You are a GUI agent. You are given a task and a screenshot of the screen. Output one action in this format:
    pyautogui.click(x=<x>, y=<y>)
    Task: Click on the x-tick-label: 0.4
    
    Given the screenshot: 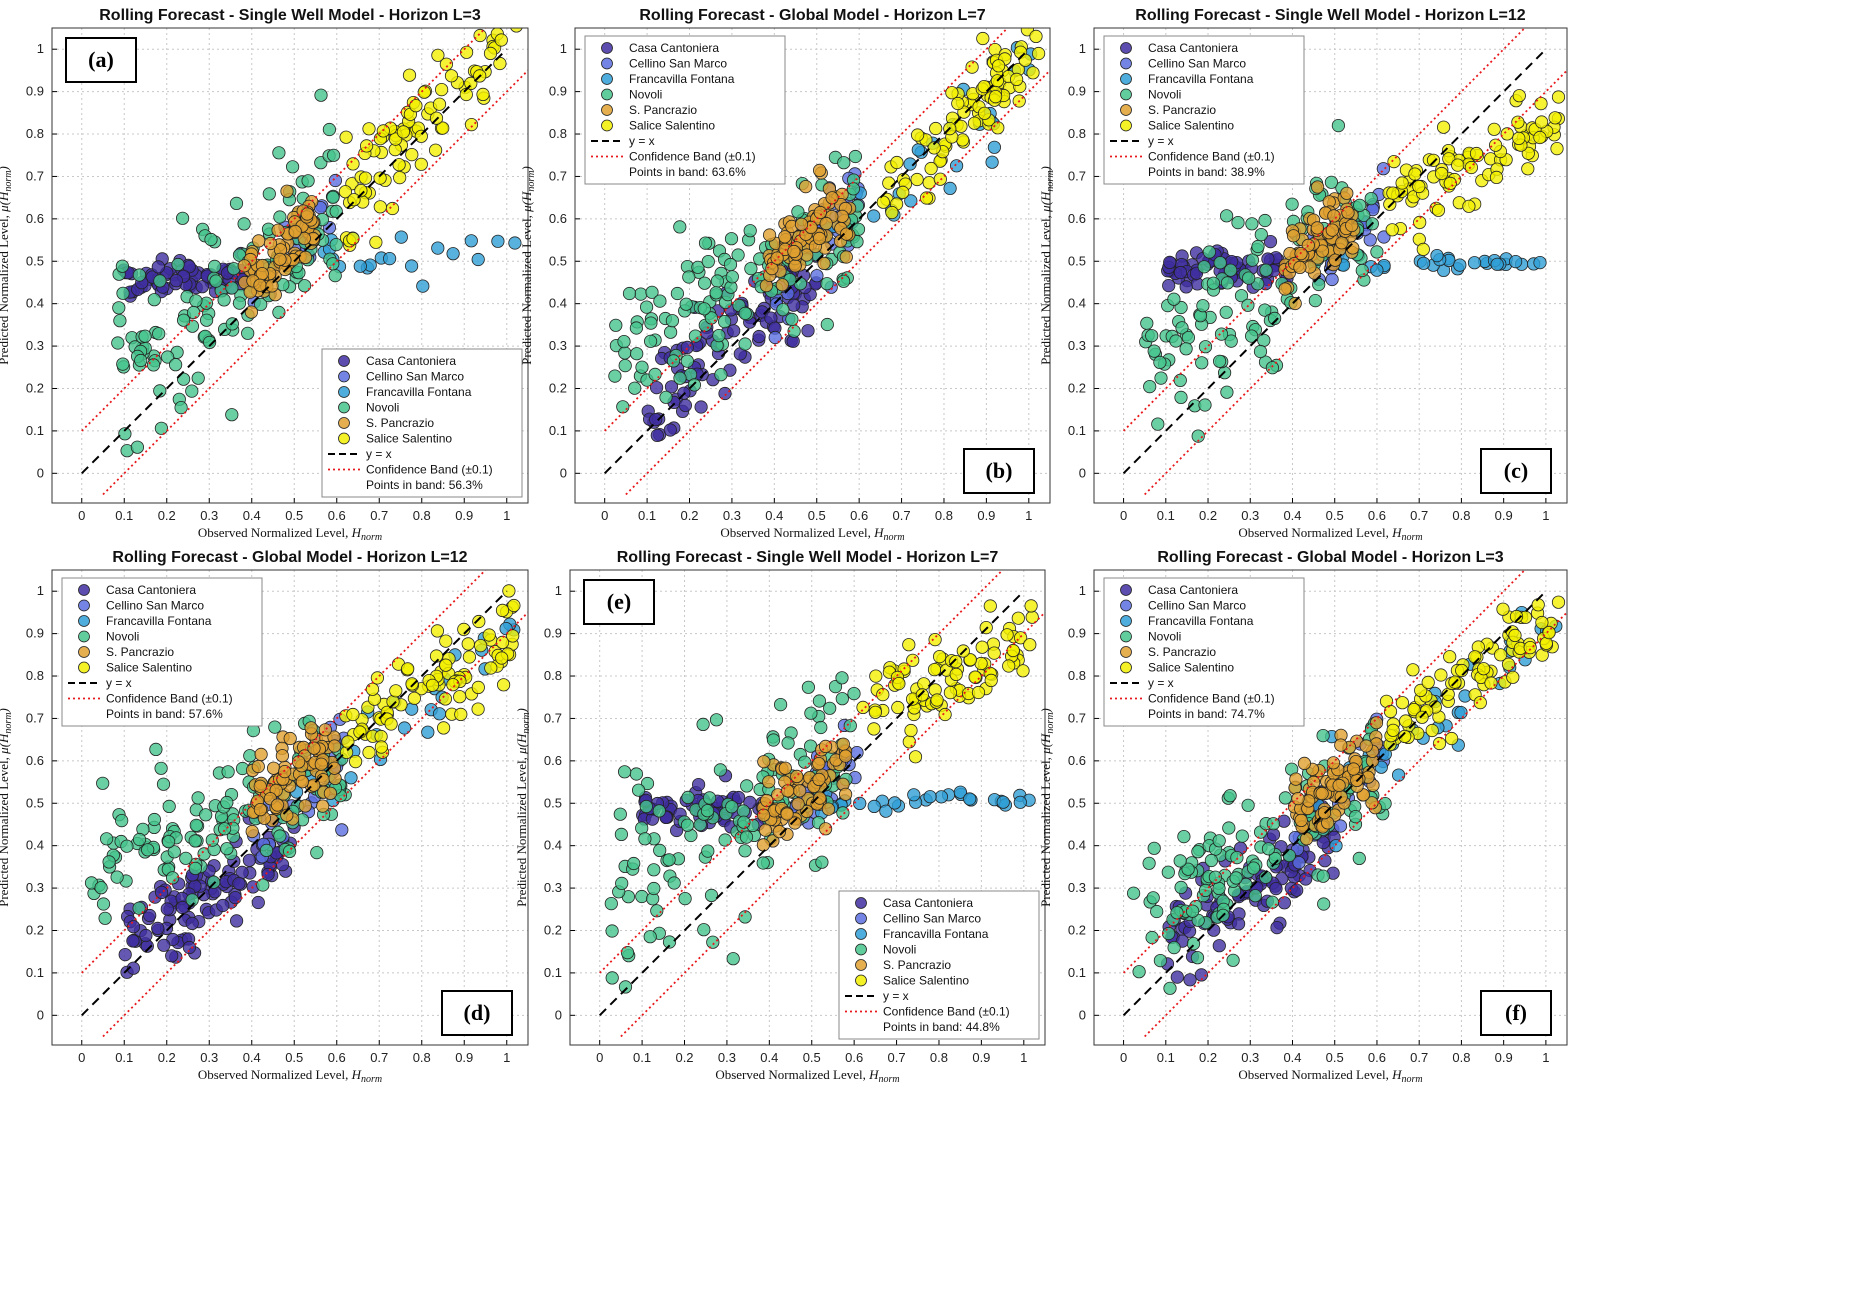 What is the action you would take?
    pyautogui.click(x=1292, y=515)
    